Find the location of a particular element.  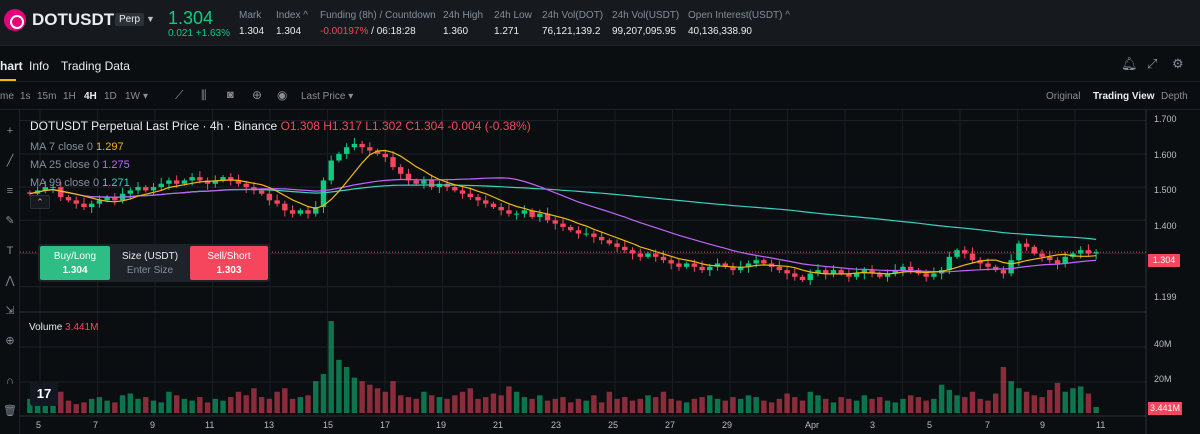

symbol-dropdown-icon: ▼ is located at coordinates (150, 19).